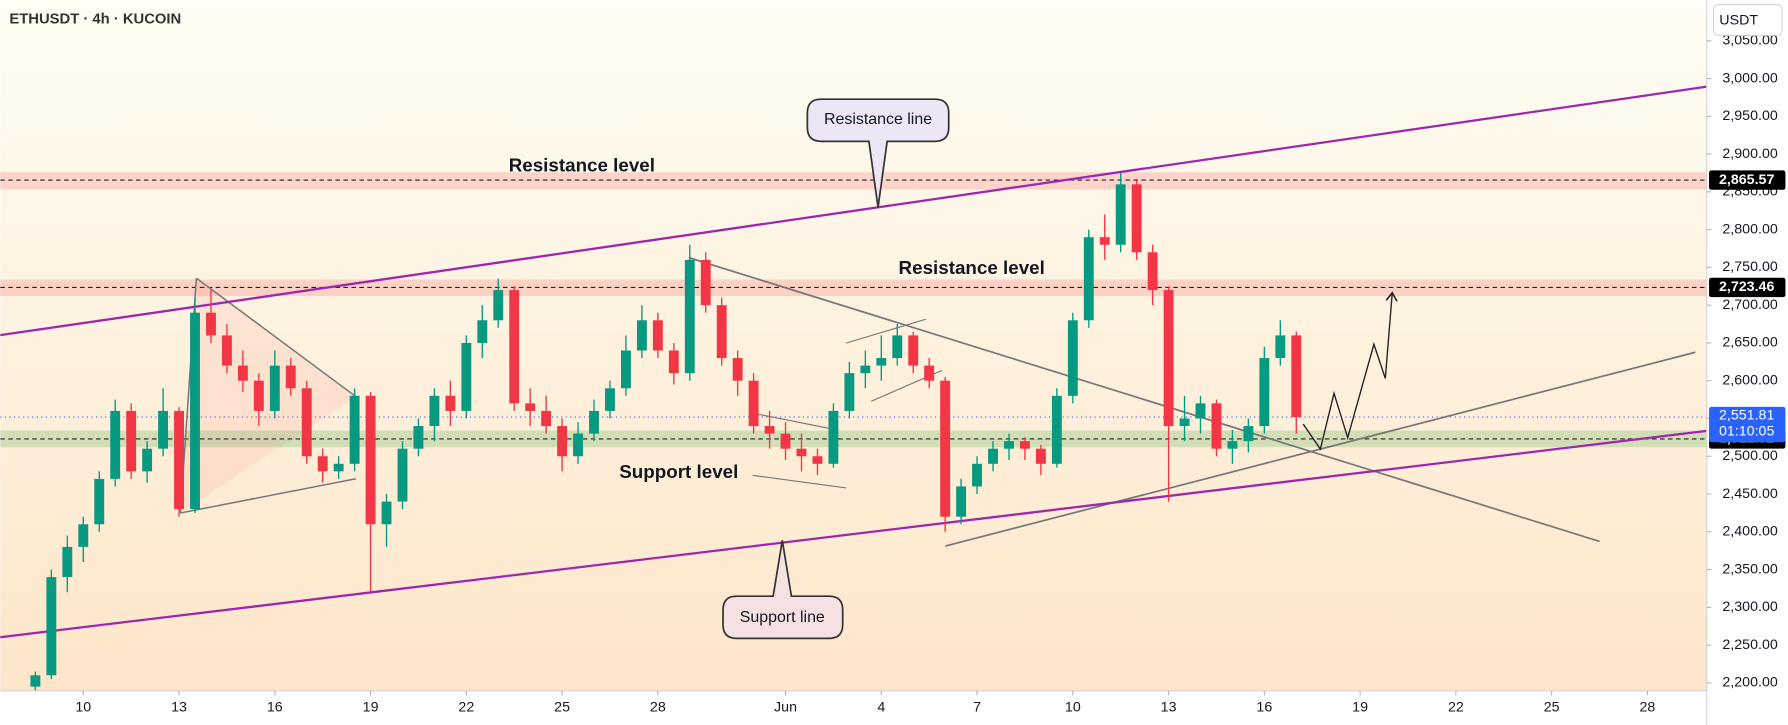 Image resolution: width=1788 pixels, height=725 pixels. I want to click on x-tick-label: 13, so click(179, 708).